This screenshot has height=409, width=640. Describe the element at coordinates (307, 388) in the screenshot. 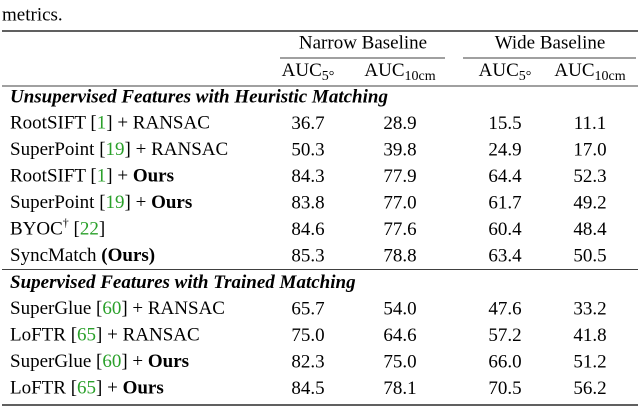

I see `value-cell: 84.5` at that location.